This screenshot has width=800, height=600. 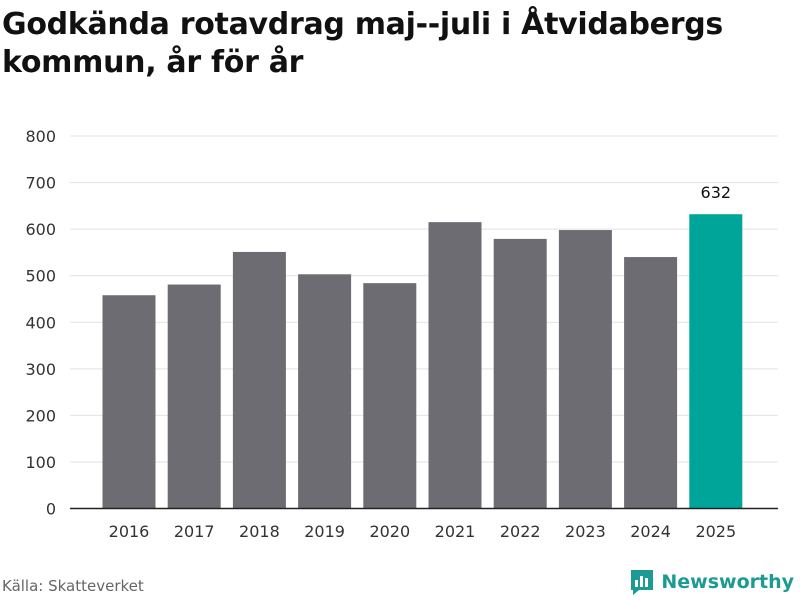 I want to click on y-tick-label: 700, so click(x=40, y=183).